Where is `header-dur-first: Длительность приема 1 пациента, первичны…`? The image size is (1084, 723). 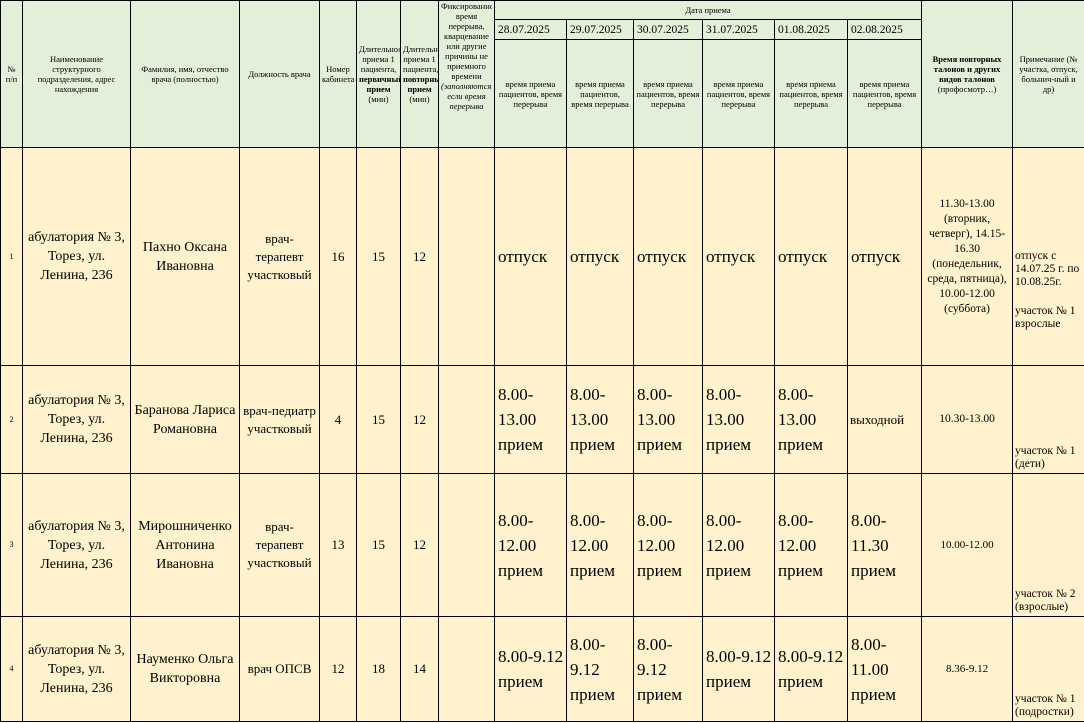
header-dur-first: Длительность приема 1 пациента, первичны… is located at coordinates (378, 74).